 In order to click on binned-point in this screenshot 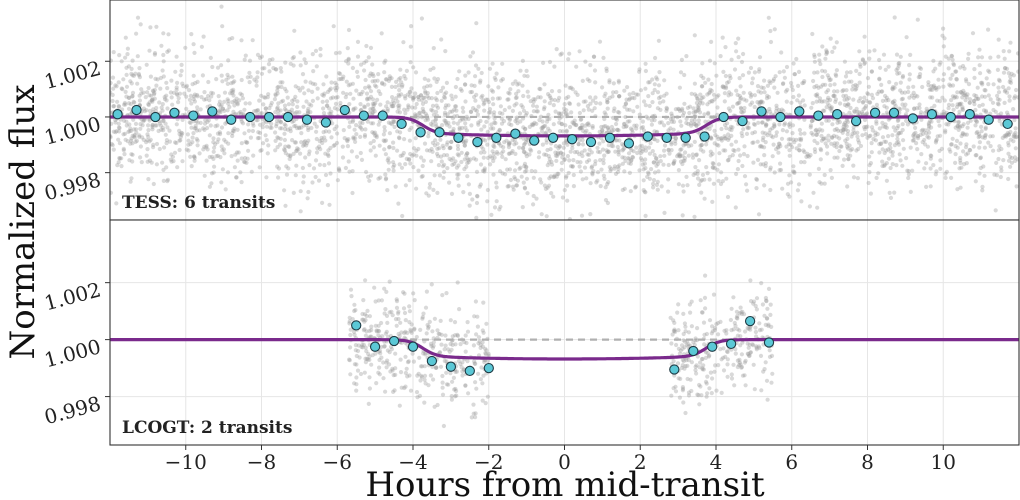, I will do `click(117, 114)`.